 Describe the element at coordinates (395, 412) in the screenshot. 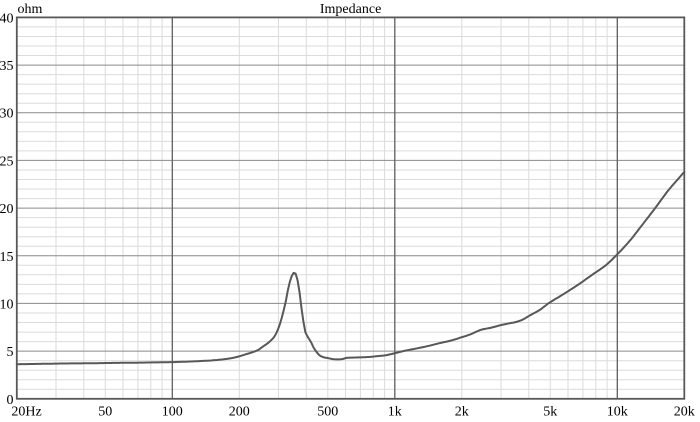

I see `svg-text: 1k` at that location.